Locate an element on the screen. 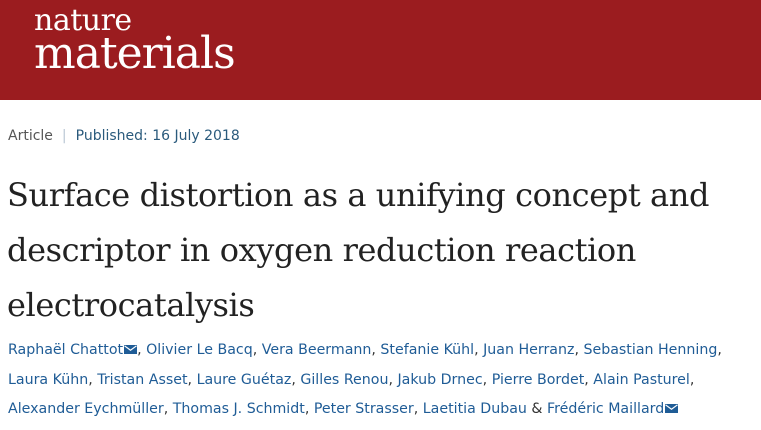 Image resolution: width=761 pixels, height=430 pixels. author-item: Laura Kühn, is located at coordinates (52, 380).